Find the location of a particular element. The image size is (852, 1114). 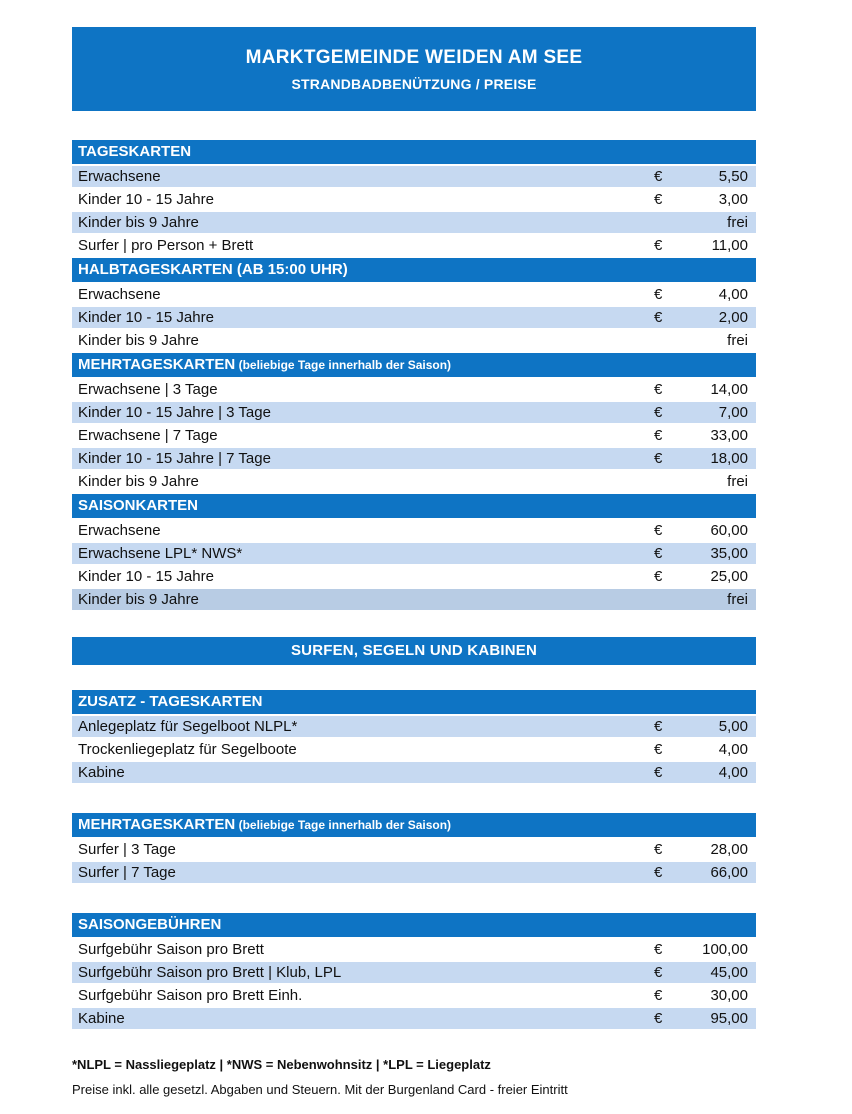

section-header: SAISONGEBÜHREN is located at coordinates (414, 926).